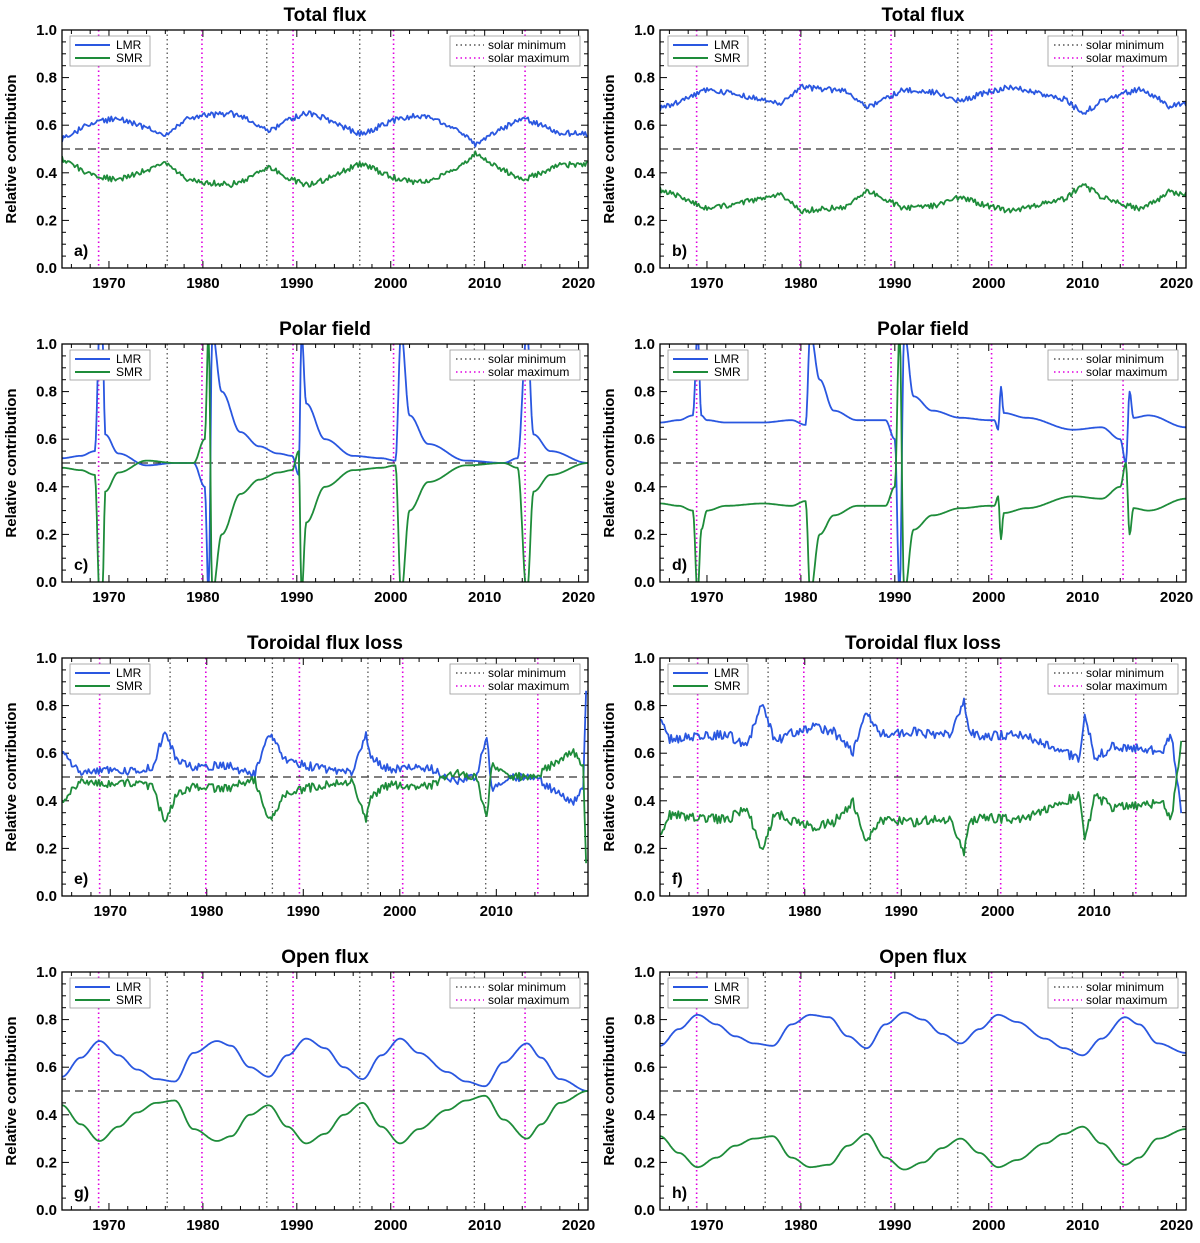  Describe the element at coordinates (677, 879) in the screenshot. I see `panel-label: f)` at that location.